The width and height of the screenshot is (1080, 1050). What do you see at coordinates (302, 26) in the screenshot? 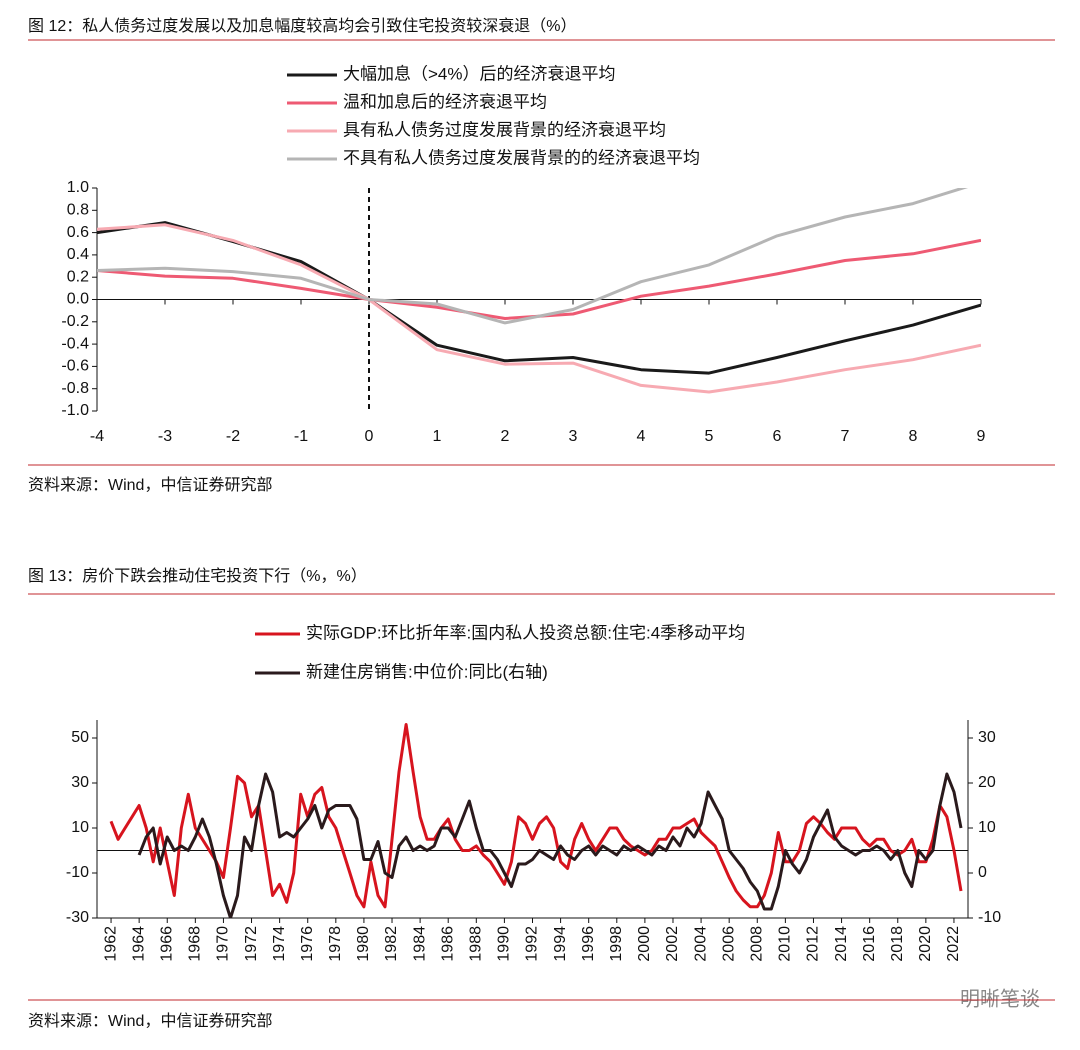
I see `figure-title: 图 12：私人债务过度发展以及加息幅度较高均会引致住宅投资较深衰退（%）` at bounding box center [302, 26].